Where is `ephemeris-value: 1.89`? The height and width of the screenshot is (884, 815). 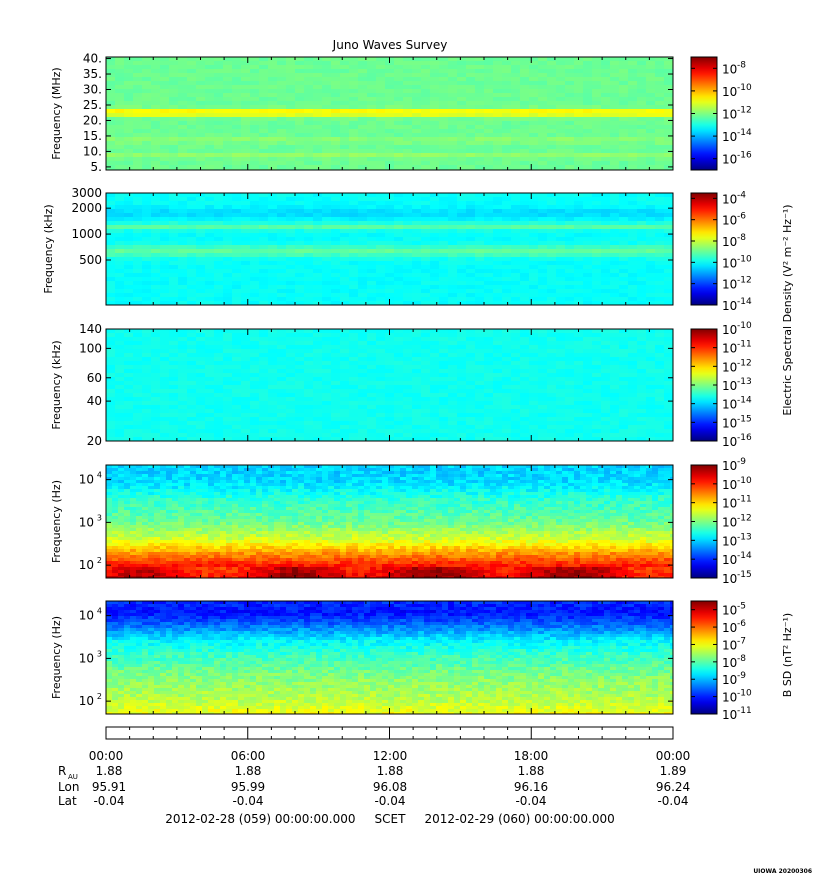 ephemeris-value: 1.89 is located at coordinates (673, 771).